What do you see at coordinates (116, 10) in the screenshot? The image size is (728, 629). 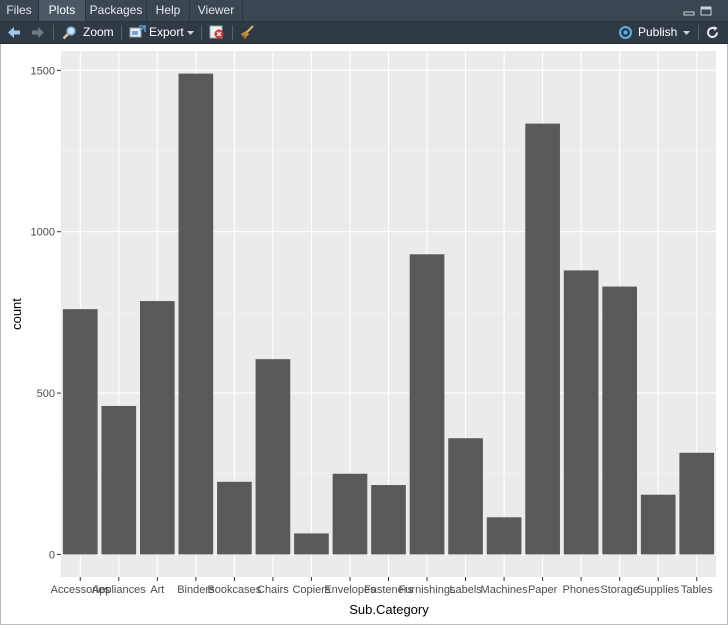 I see `tab-packages: Packages` at bounding box center [116, 10].